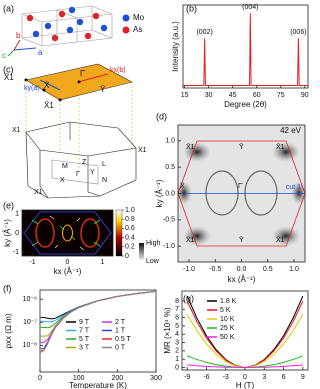  I want to click on legend-label: 10 K, so click(227, 319).